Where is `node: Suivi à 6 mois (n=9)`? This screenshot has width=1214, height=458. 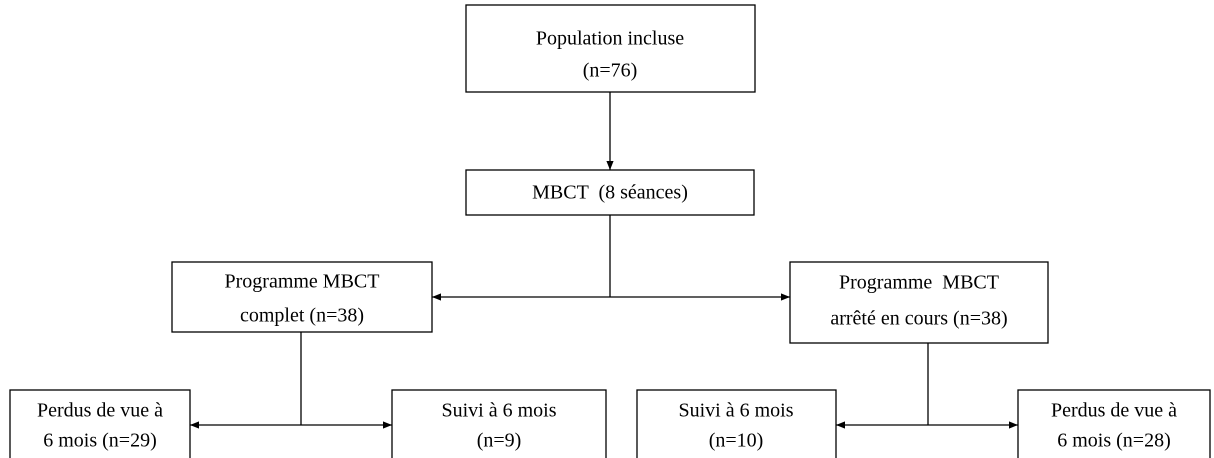
node: Suivi à 6 mois (n=9) is located at coordinates (499, 423).